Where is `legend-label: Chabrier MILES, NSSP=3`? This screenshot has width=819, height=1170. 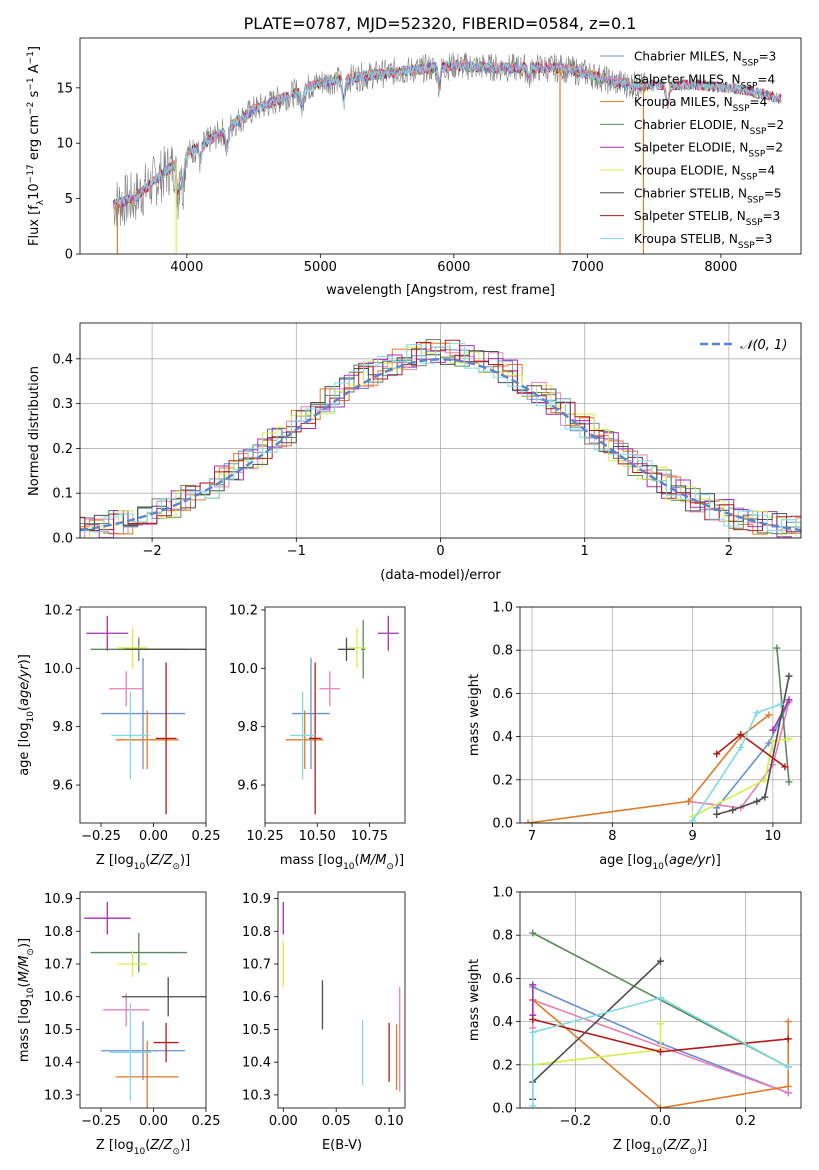 legend-label: Chabrier MILES, NSSP=3 is located at coordinates (705, 59).